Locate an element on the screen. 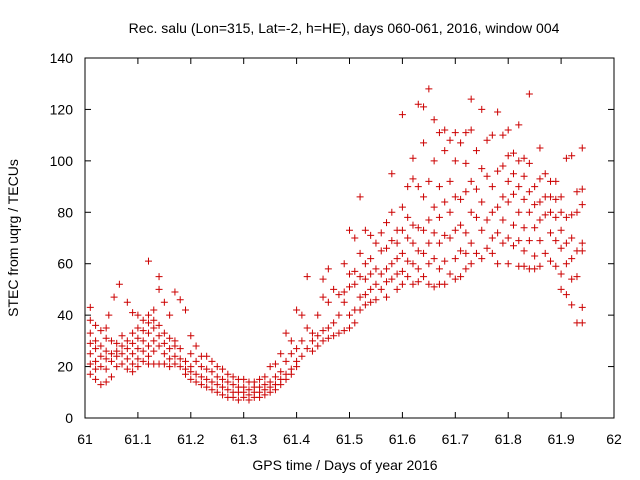 Image resolution: width=640 pixels, height=480 pixels. x-tick-label: 61.4 is located at coordinates (296, 439).